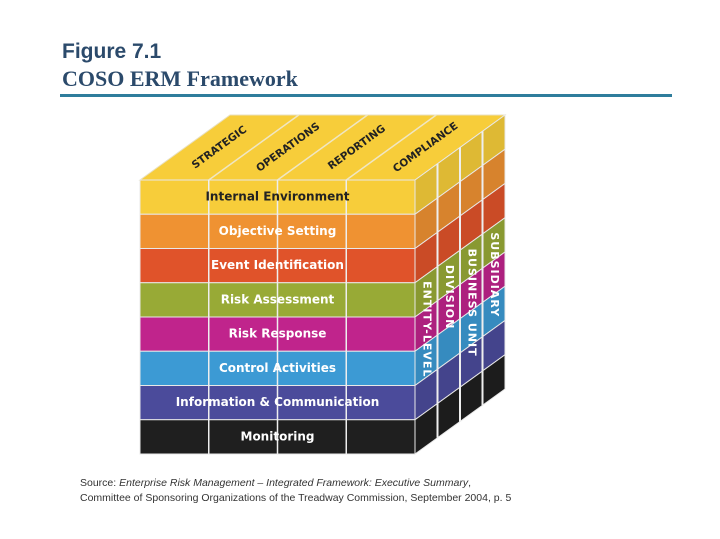 The image size is (720, 539). Describe the element at coordinates (100, 483) in the screenshot. I see `source-prefix: Source:` at that location.